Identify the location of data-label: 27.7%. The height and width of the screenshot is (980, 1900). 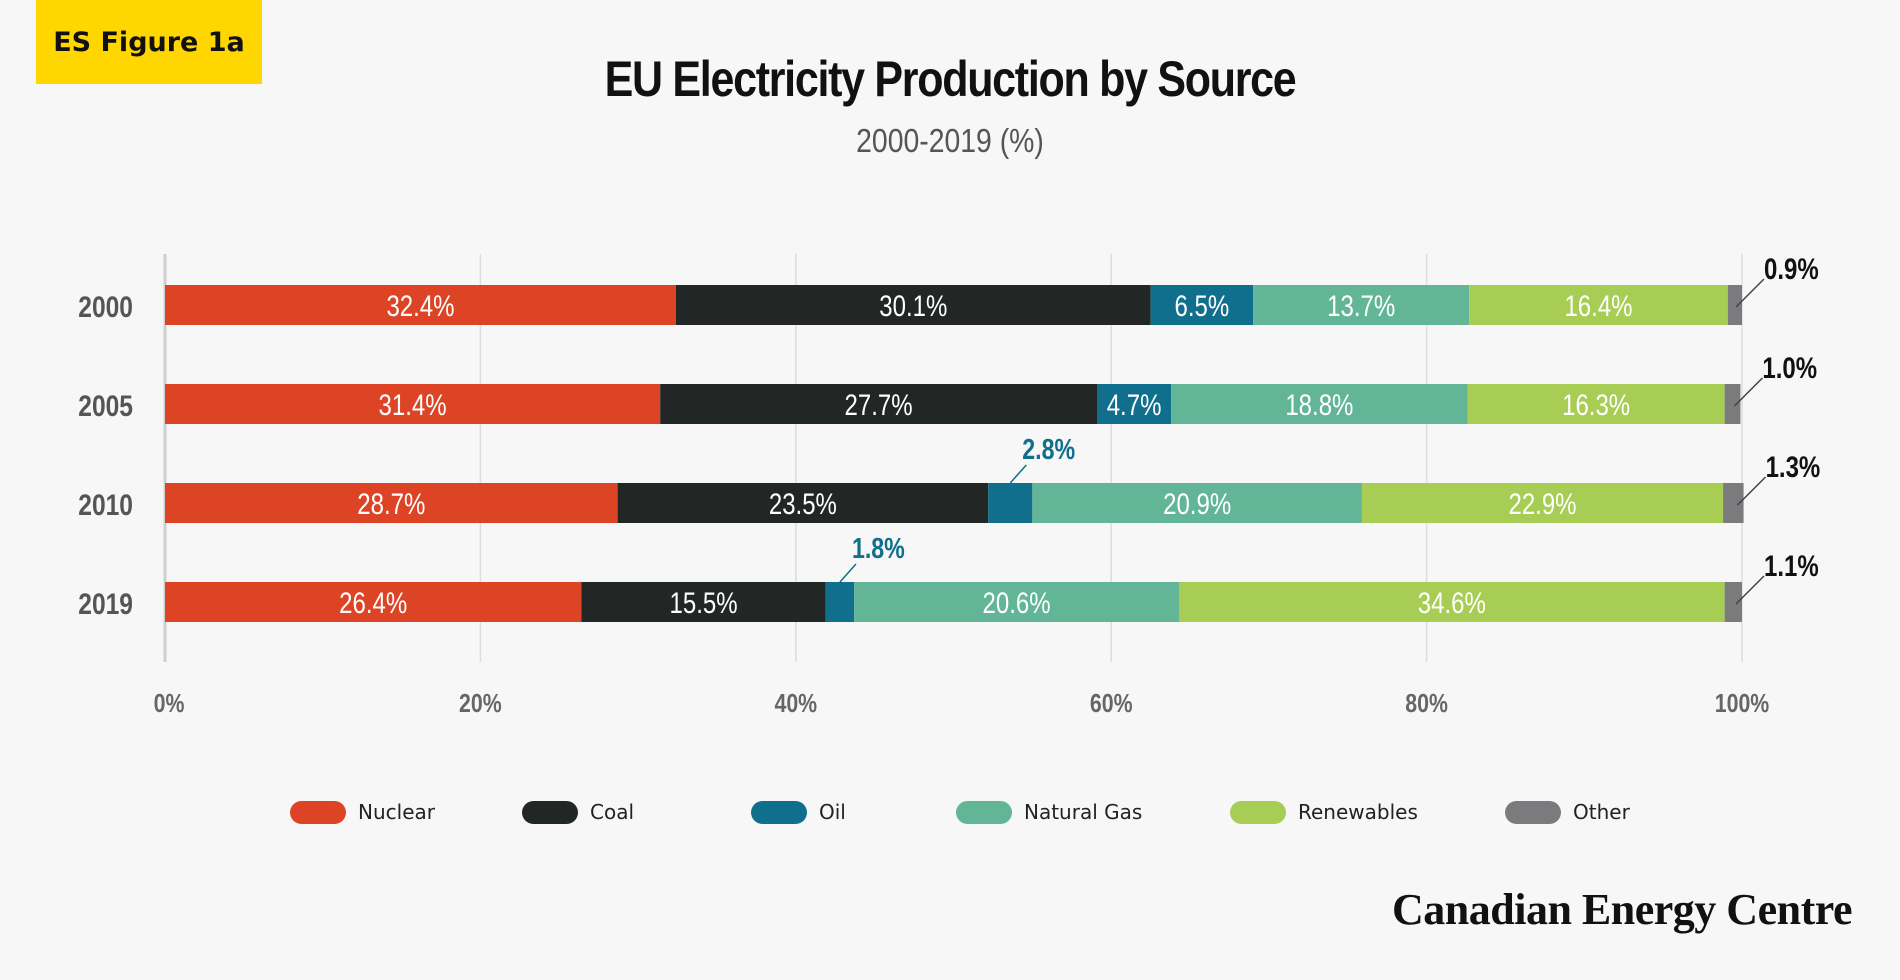
(879, 404).